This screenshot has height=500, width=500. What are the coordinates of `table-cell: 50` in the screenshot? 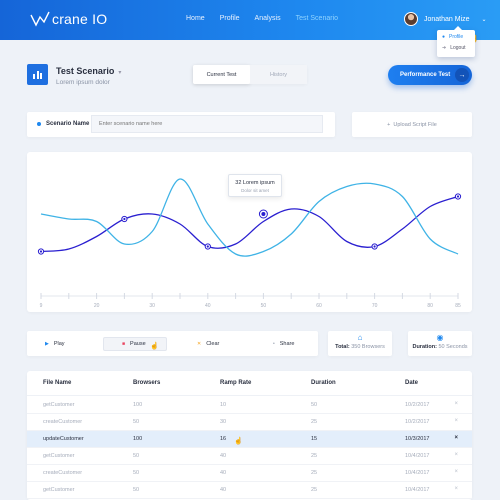 It's located at (136, 422).